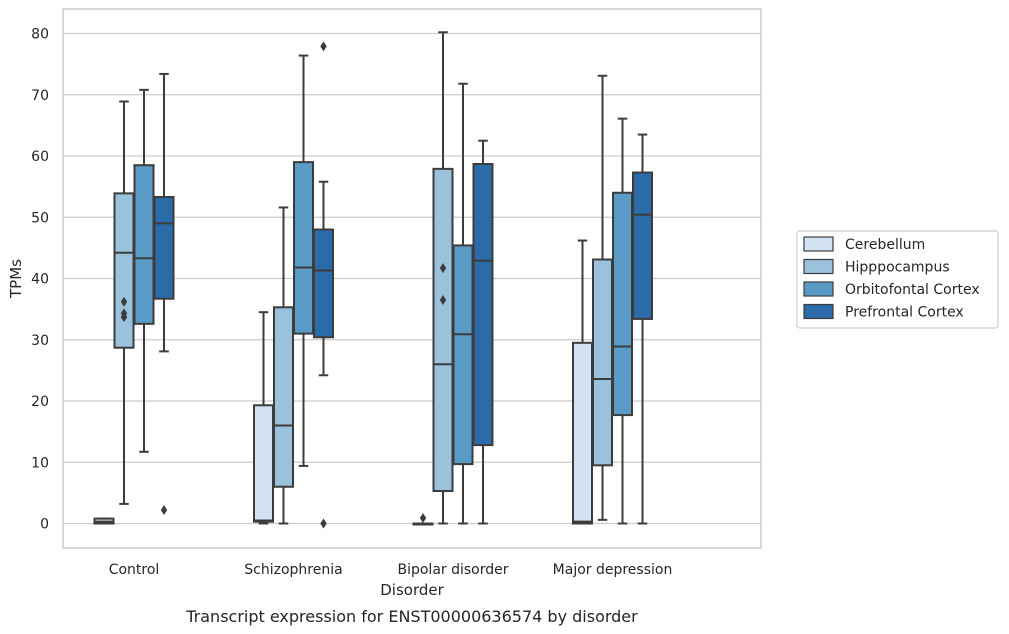 This screenshot has height=634, width=1009. I want to click on x-tick-label: Control, so click(134, 570).